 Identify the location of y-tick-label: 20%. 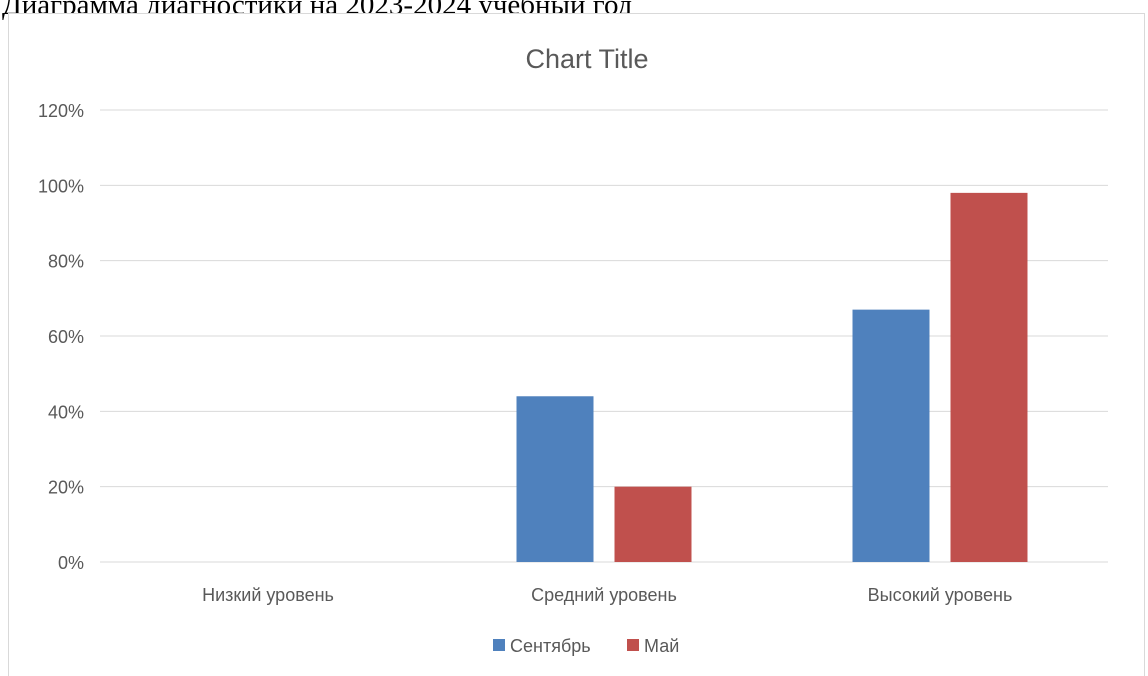
(66, 488).